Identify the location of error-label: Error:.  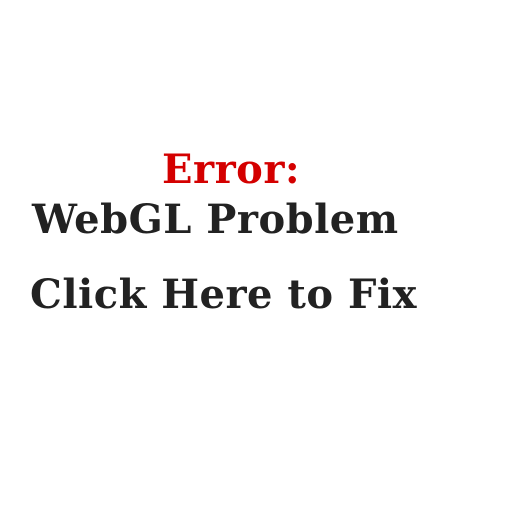
(231, 169).